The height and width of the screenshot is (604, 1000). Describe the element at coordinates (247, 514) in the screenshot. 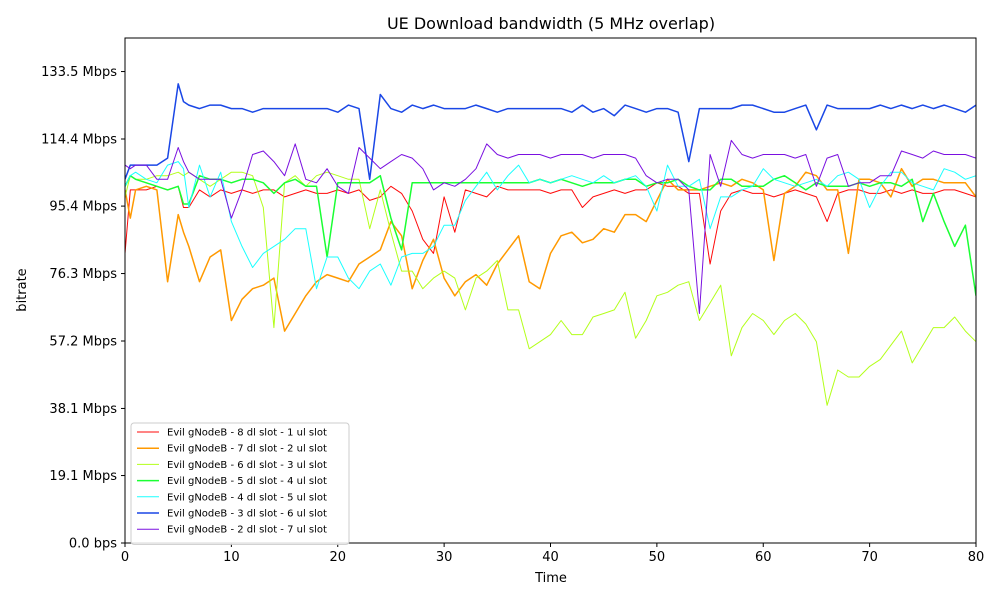

I see `legend-item-label: Evil gNodeB - 3 dl slot - 6 ul slot` at that location.